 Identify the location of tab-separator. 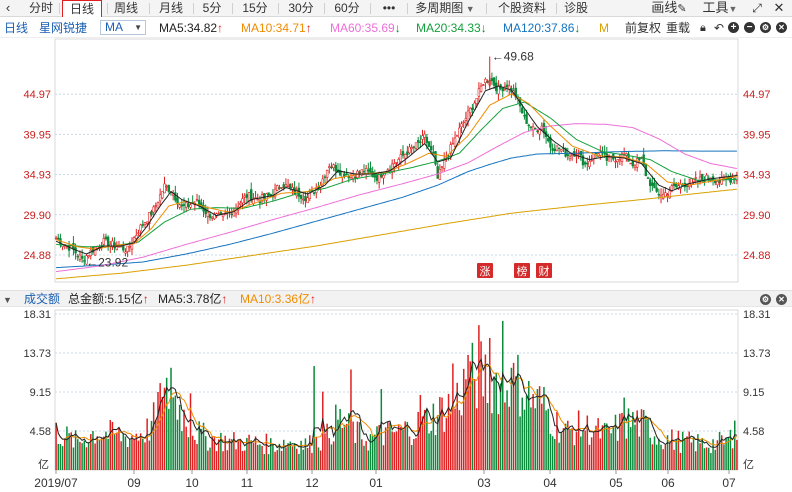
(59, 8).